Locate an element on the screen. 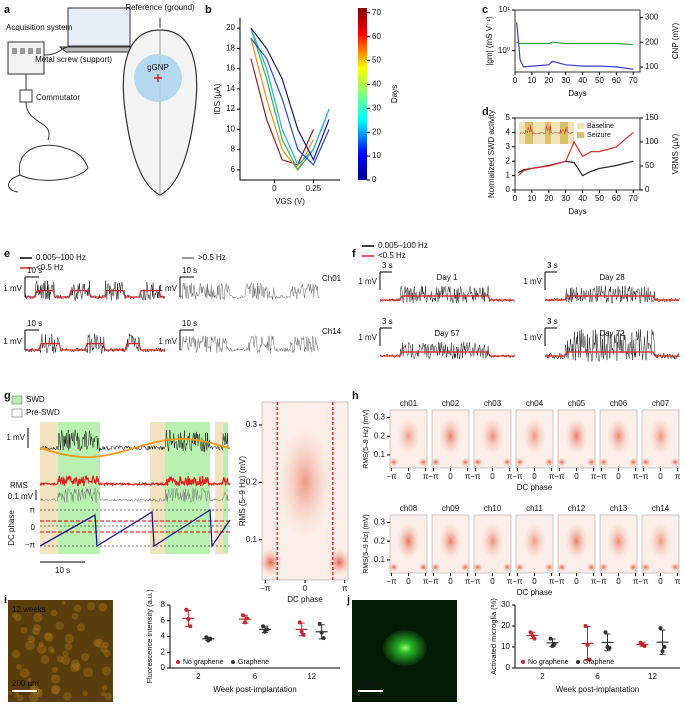 This screenshot has height=707, width=685. label: RMS is located at coordinates (19, 485).